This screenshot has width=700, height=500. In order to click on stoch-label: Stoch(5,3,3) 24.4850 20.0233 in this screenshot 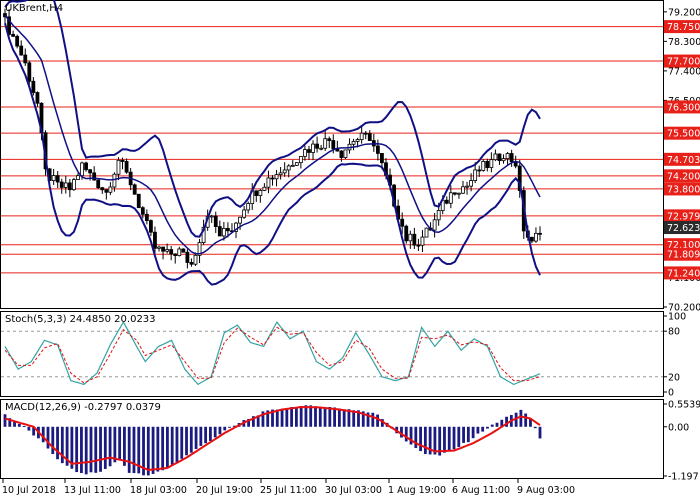, I will do `click(80, 319)`.